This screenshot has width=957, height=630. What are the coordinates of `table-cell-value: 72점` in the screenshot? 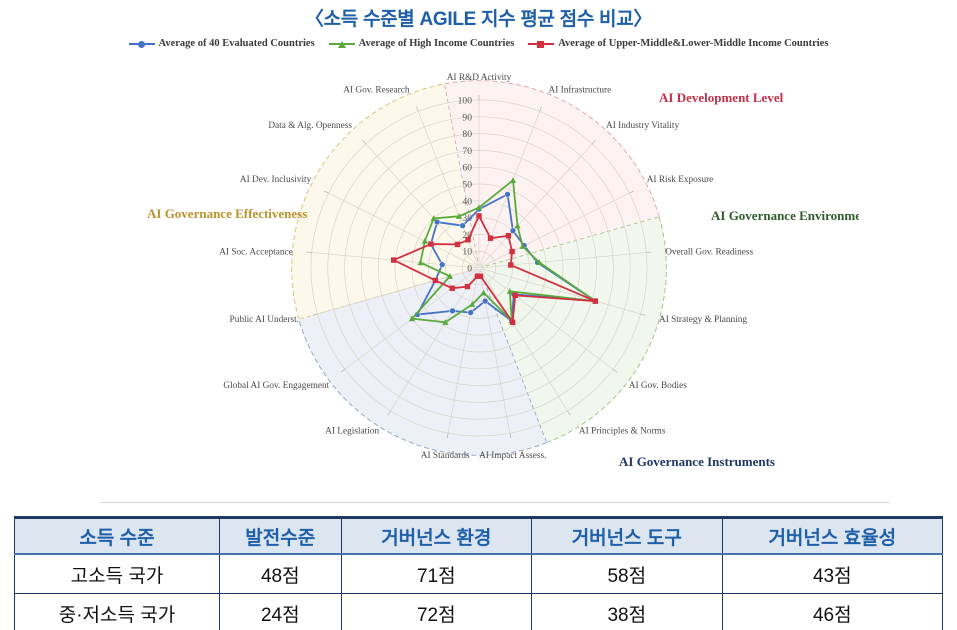 It's located at (436, 611).